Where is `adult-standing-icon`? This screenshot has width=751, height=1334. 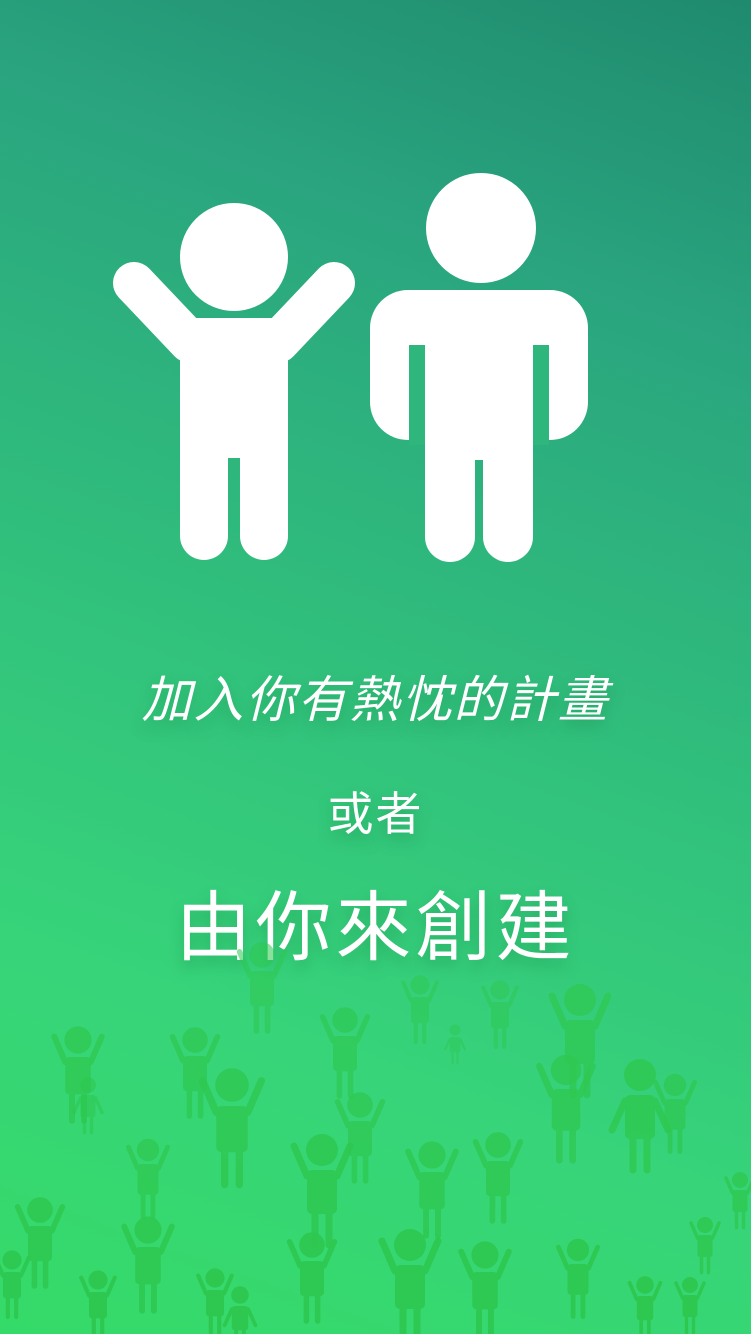
adult-standing-icon is located at coordinates (479, 367).